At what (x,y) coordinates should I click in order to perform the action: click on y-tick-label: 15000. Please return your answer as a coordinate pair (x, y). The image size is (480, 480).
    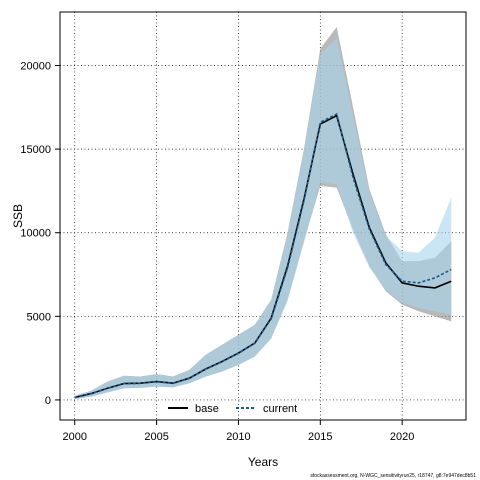
    Looking at the image, I should click on (35, 150).